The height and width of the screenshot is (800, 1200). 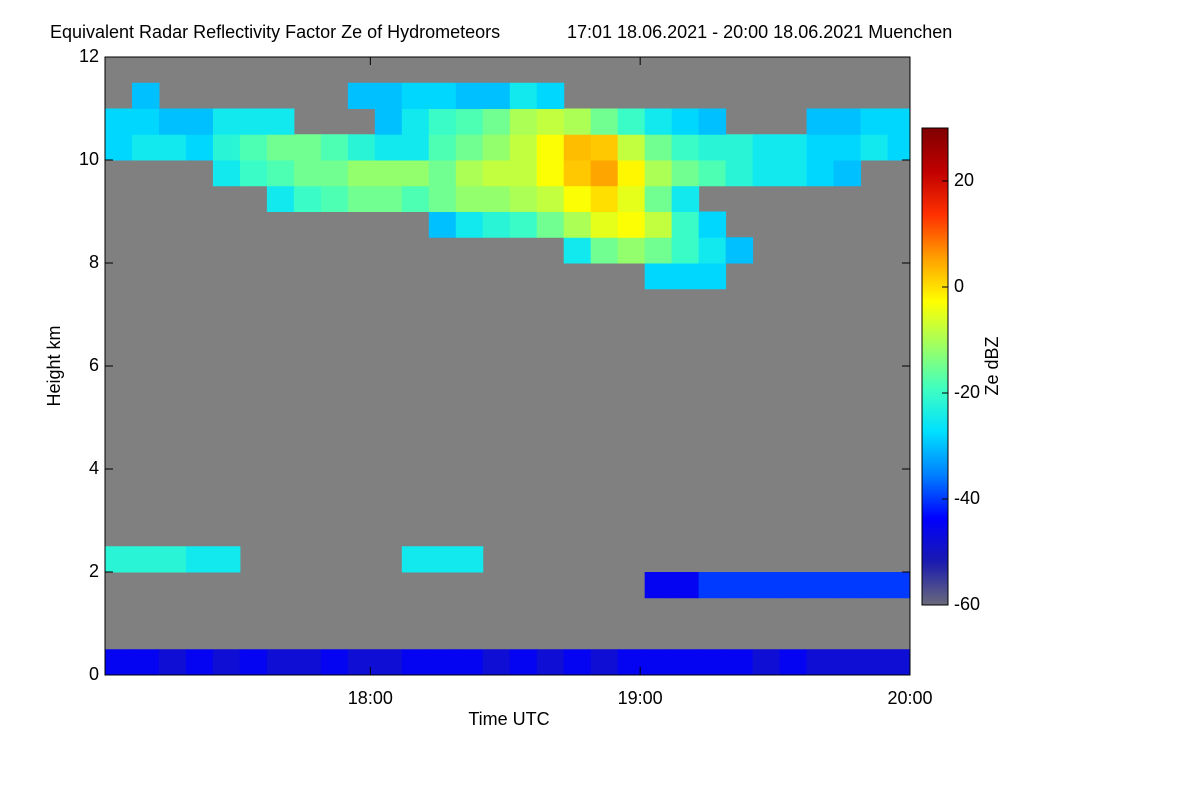 What do you see at coordinates (54, 365) in the screenshot?
I see `y-axis-label: Height km` at bounding box center [54, 365].